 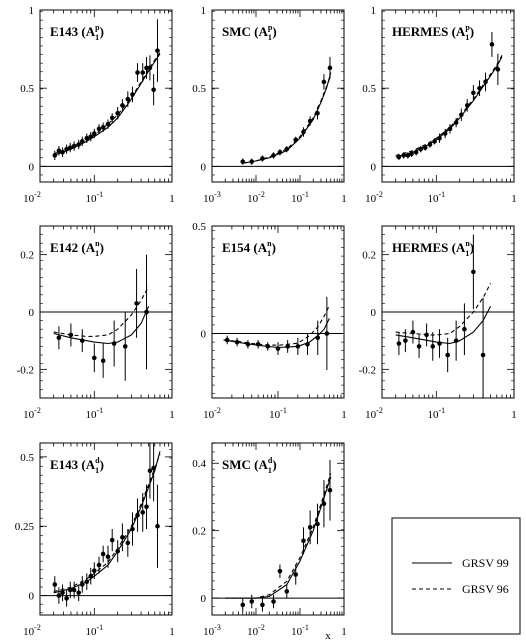 What do you see at coordinates (27, 256) in the screenshot?
I see `y-tick-label: 0.2` at bounding box center [27, 256].